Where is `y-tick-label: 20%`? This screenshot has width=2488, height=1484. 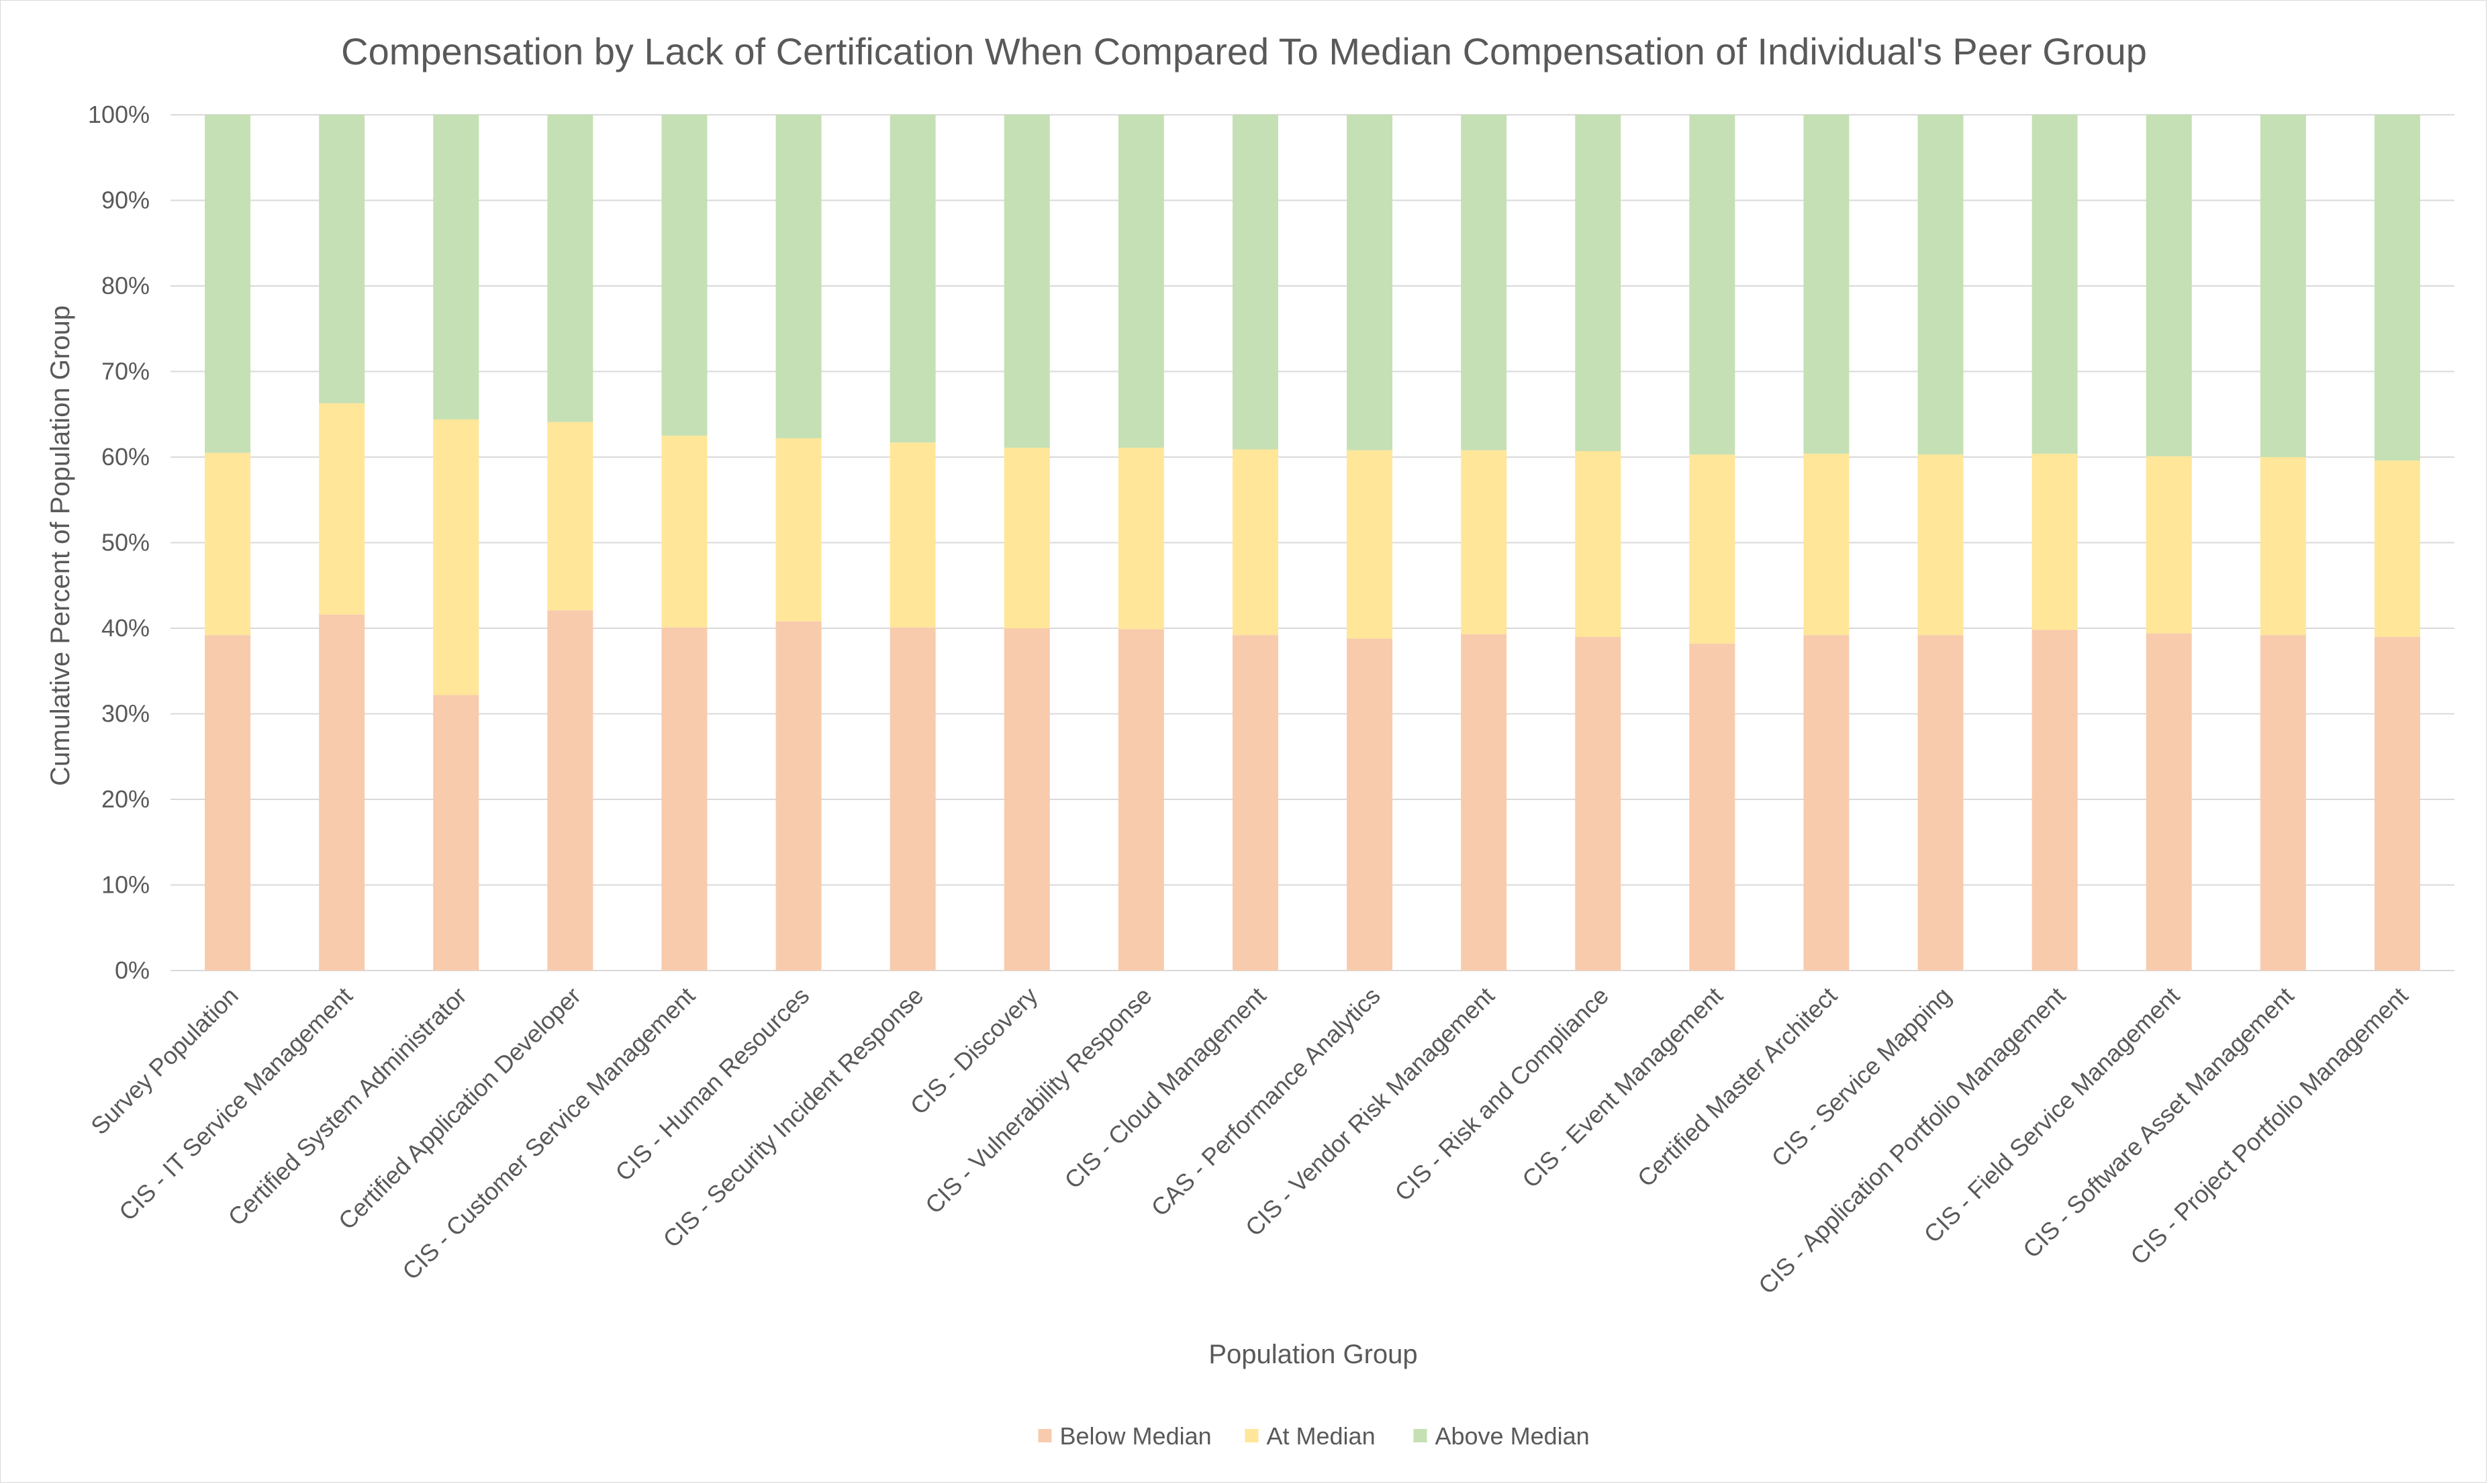
y-tick-label: 20% is located at coordinates (125, 799).